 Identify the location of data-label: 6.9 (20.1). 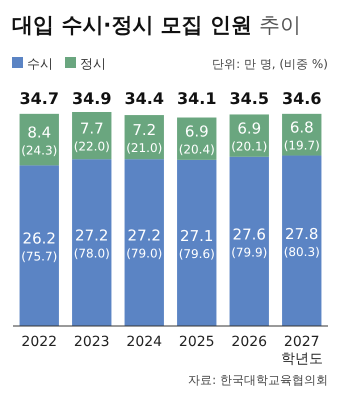
(249, 137).